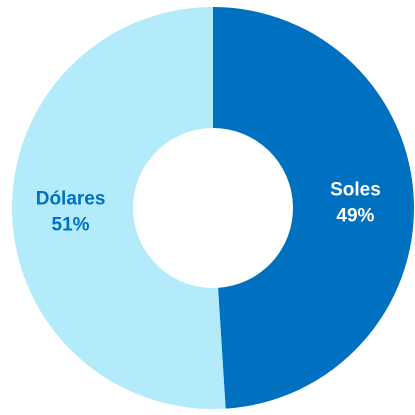 This screenshot has height=415, width=415. Describe the element at coordinates (355, 190) in the screenshot. I see `slice-label: Soles` at that location.